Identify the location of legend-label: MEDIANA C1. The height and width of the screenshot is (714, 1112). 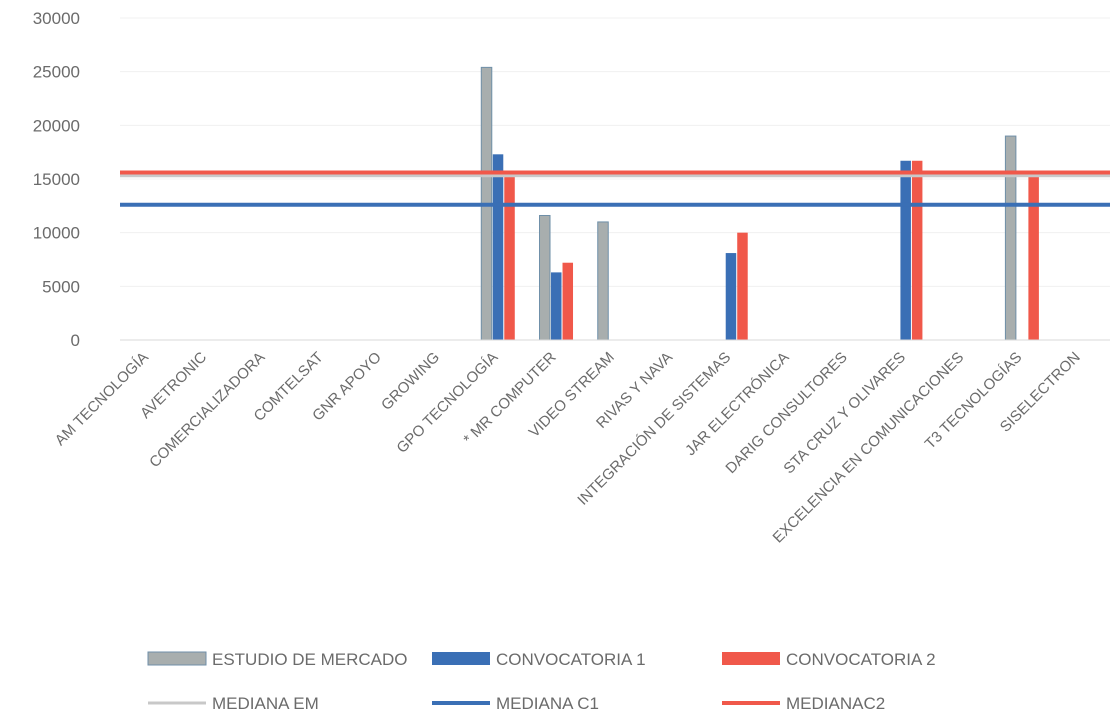
(547, 703).